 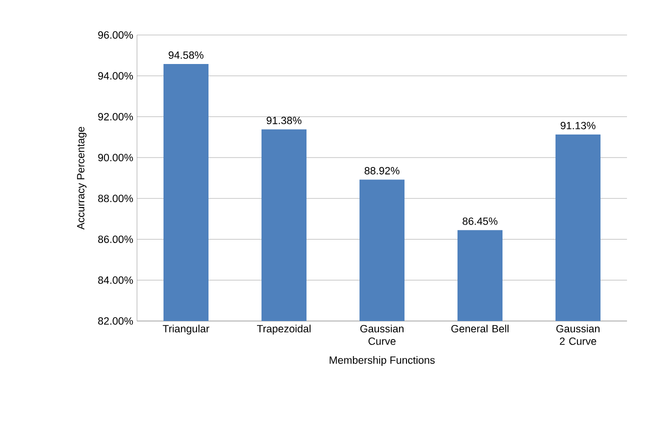 What do you see at coordinates (115, 116) in the screenshot?
I see `y-tick-label: 92.00%` at bounding box center [115, 116].